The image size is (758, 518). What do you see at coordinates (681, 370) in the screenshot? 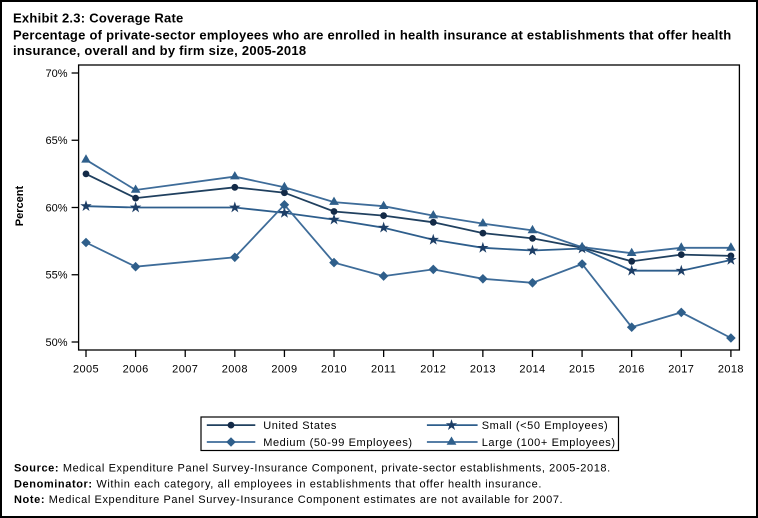
I see `svg-text: 2017` at bounding box center [681, 370].